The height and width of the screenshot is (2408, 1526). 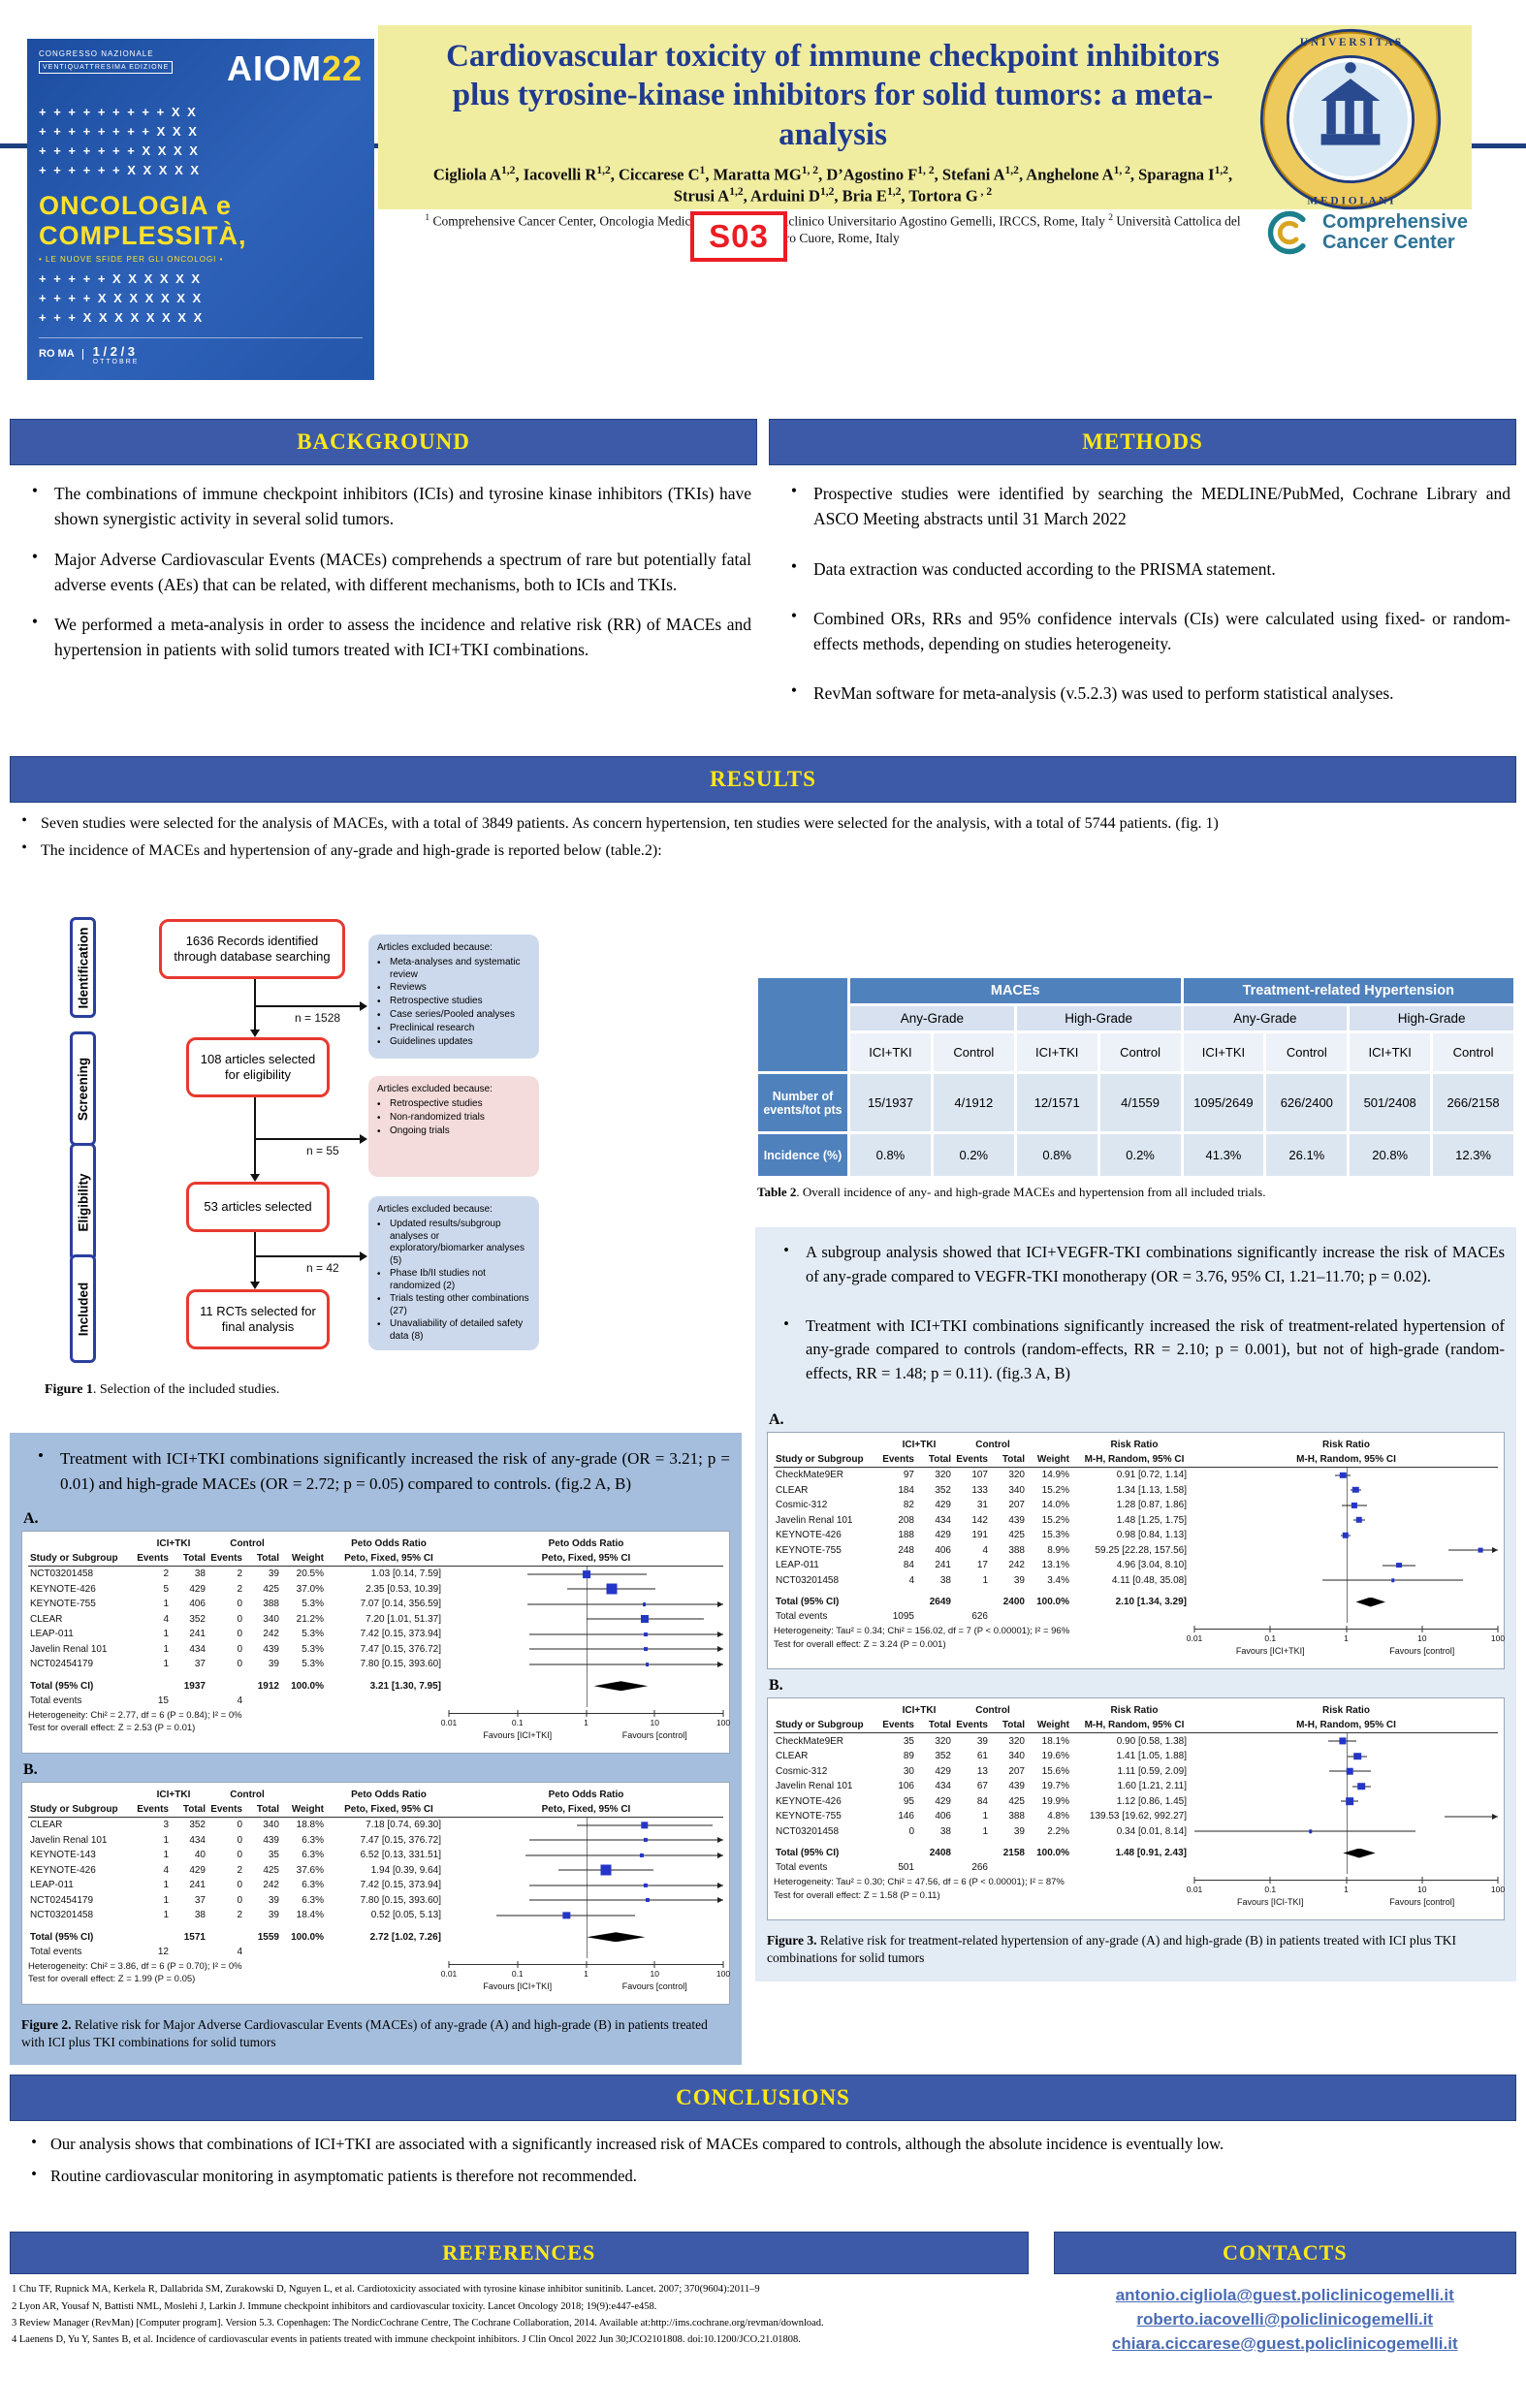 I want to click on axis-tick-label: 1, so click(x=1346, y=1890).